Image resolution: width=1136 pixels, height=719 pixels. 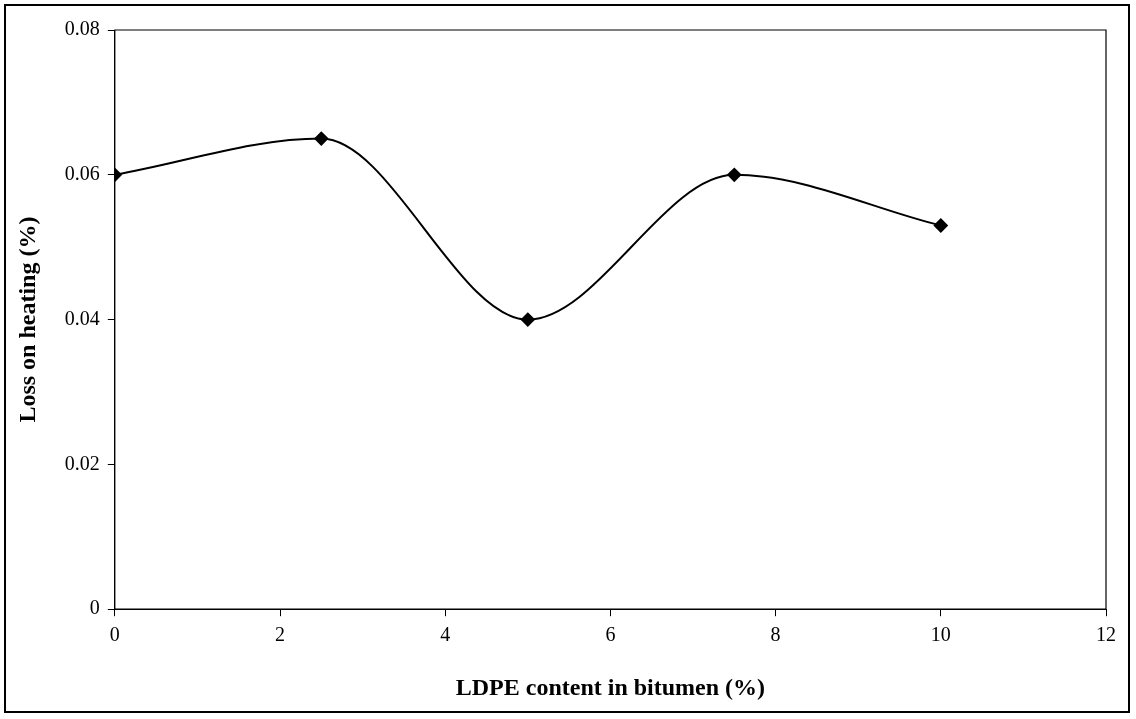 I want to click on x-tick-label: 2, so click(x=280, y=634).